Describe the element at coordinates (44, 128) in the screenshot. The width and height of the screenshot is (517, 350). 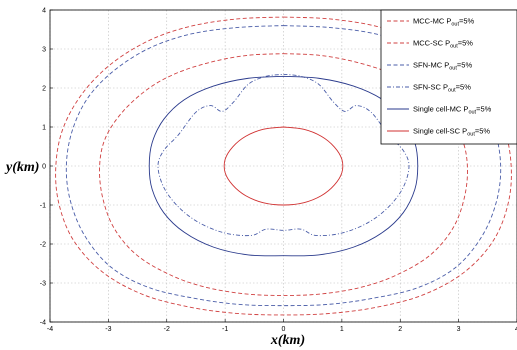
I see `y-tick-label: 1` at that location.